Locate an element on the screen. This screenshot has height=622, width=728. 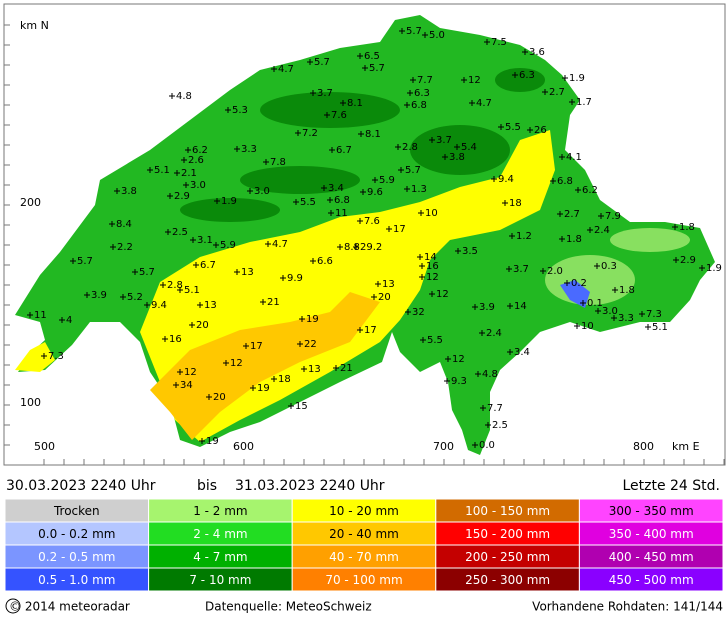
station-value: 3.9 is located at coordinates (99, 295).